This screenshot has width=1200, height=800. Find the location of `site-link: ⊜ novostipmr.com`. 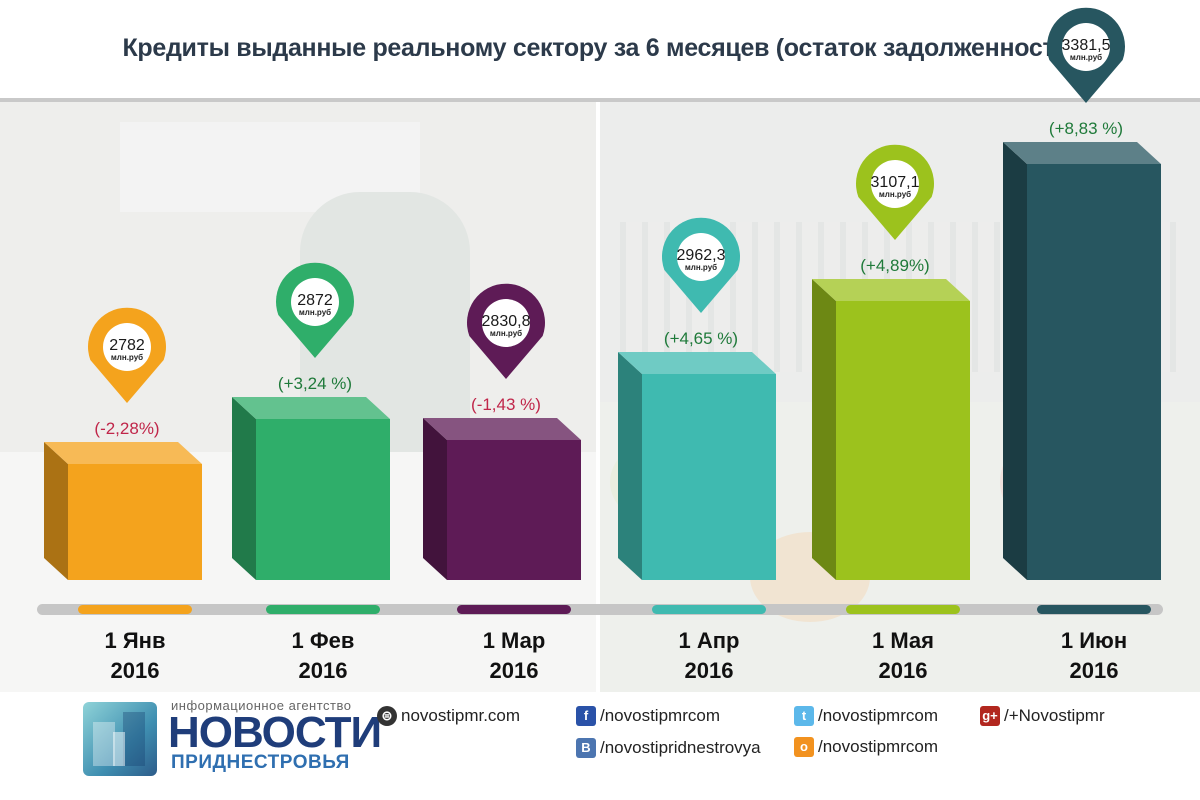

site-link: ⊜ novostipmr.com is located at coordinates (448, 716).